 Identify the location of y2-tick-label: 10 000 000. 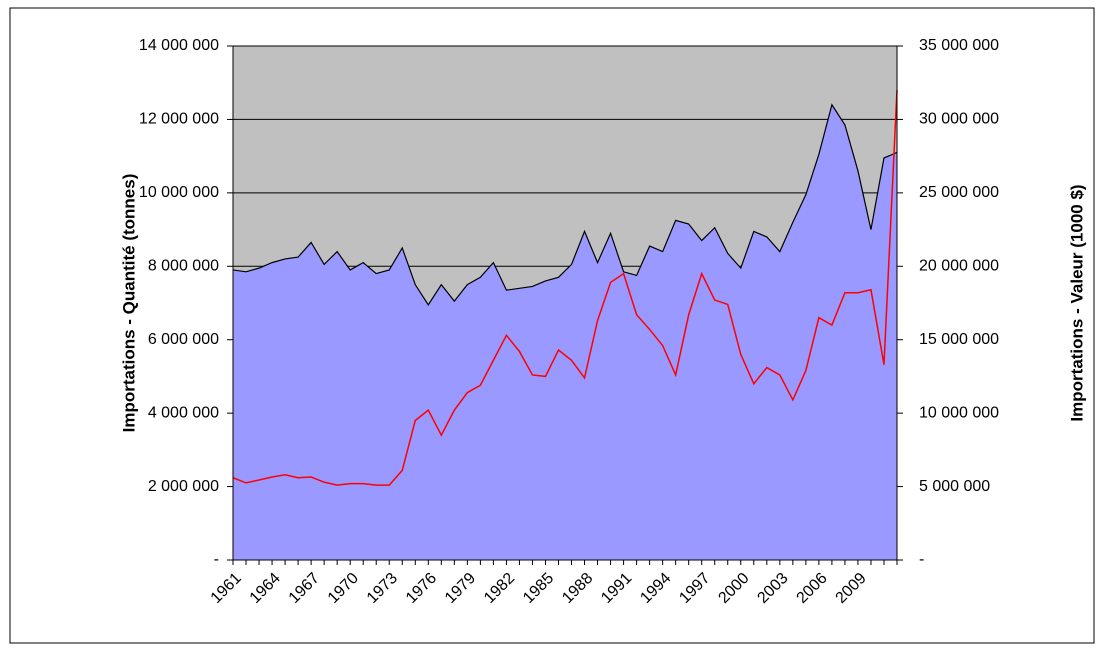
(959, 412).